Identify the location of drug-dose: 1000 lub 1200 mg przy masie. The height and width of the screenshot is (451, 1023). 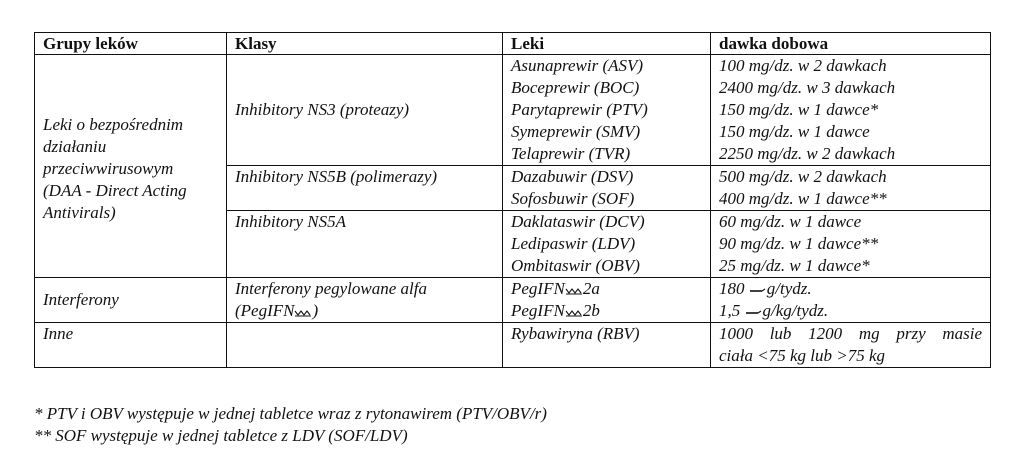
(850, 333).